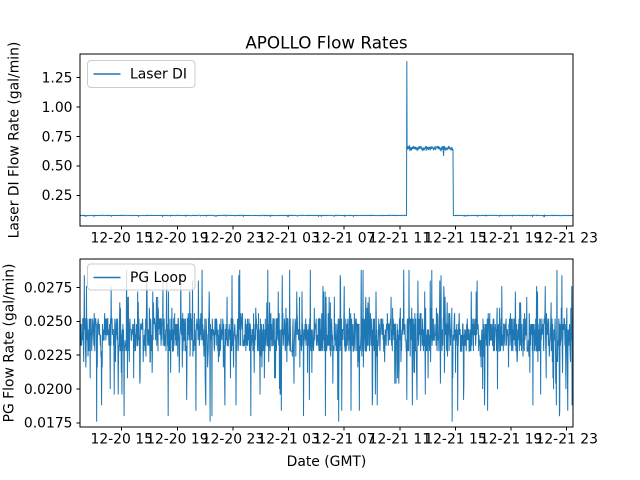  I want to click on laser-di-legend-box, so click(141, 74).